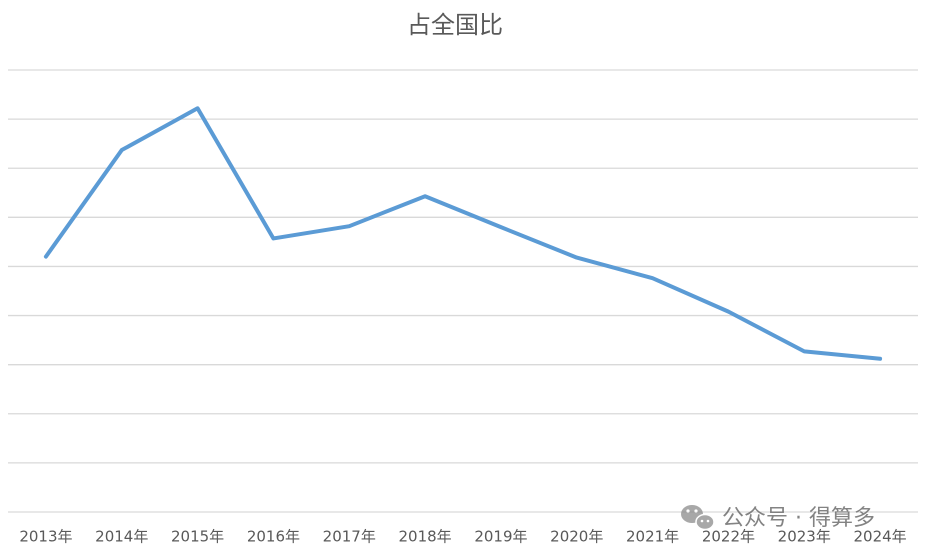 Image resolution: width=931 pixels, height=560 pixels. I want to click on x-tick-label: 2016年, so click(273, 537).